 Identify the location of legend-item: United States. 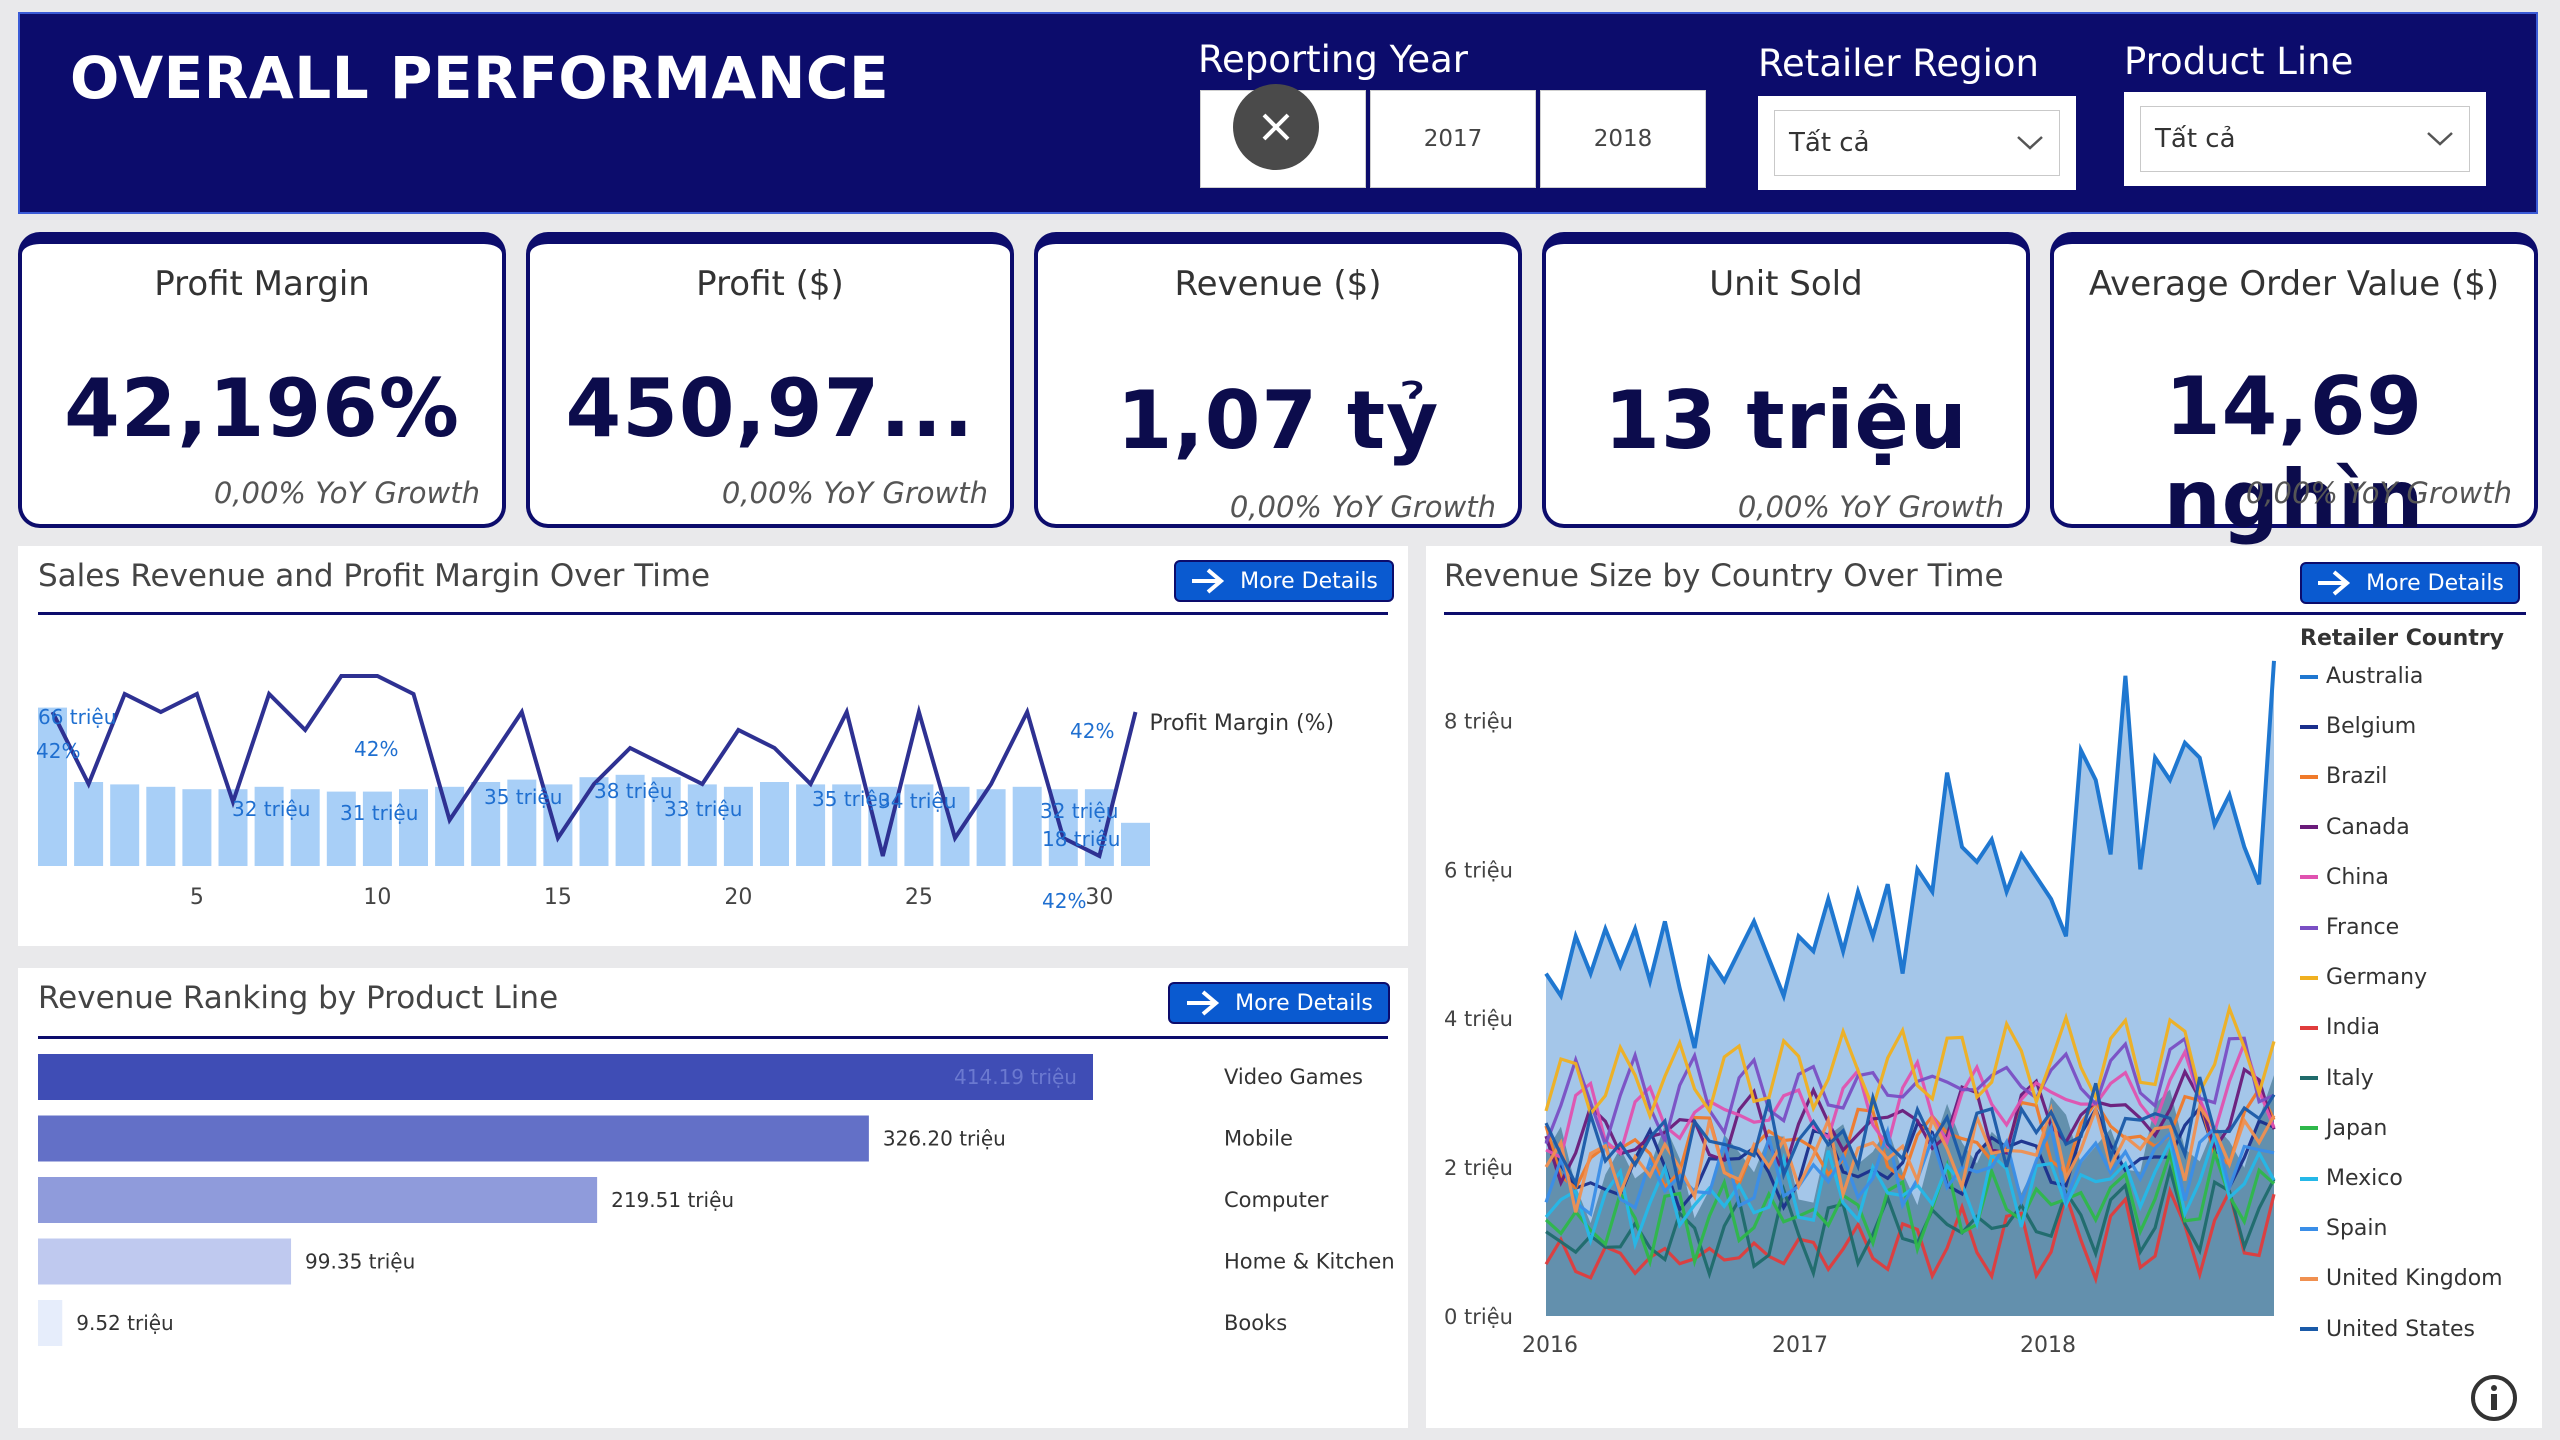
(2387, 1329).